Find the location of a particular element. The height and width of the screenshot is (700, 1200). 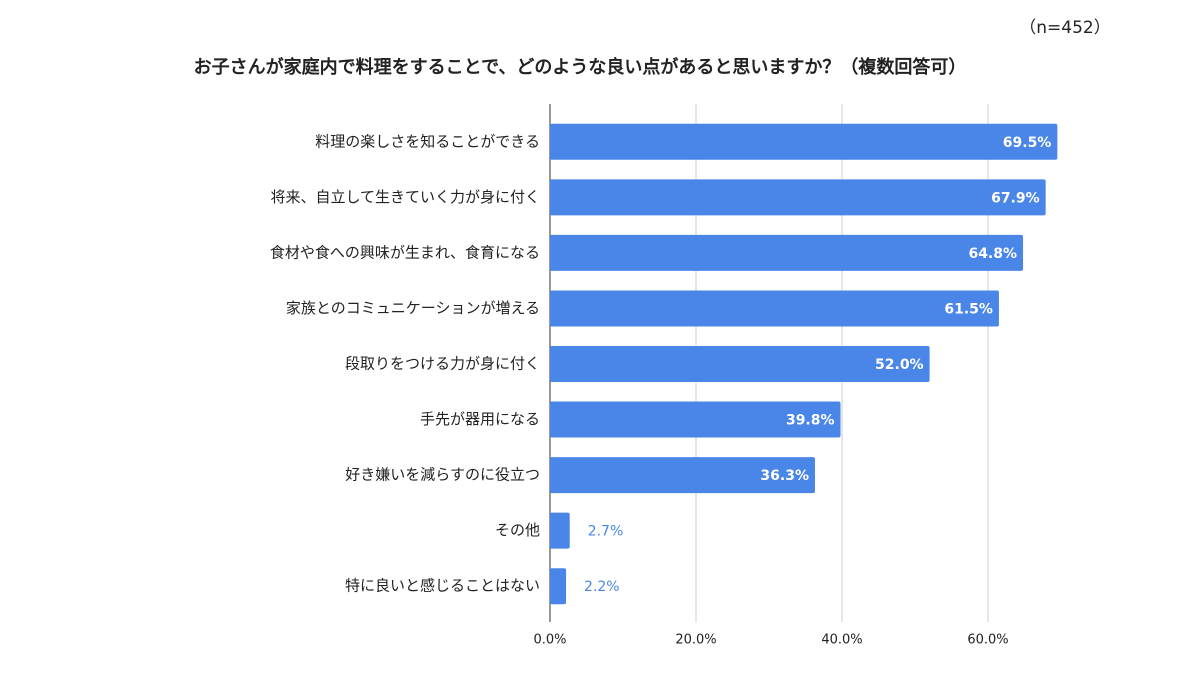

y-tick-label: 特に良いと感じることはない is located at coordinates (442, 586).